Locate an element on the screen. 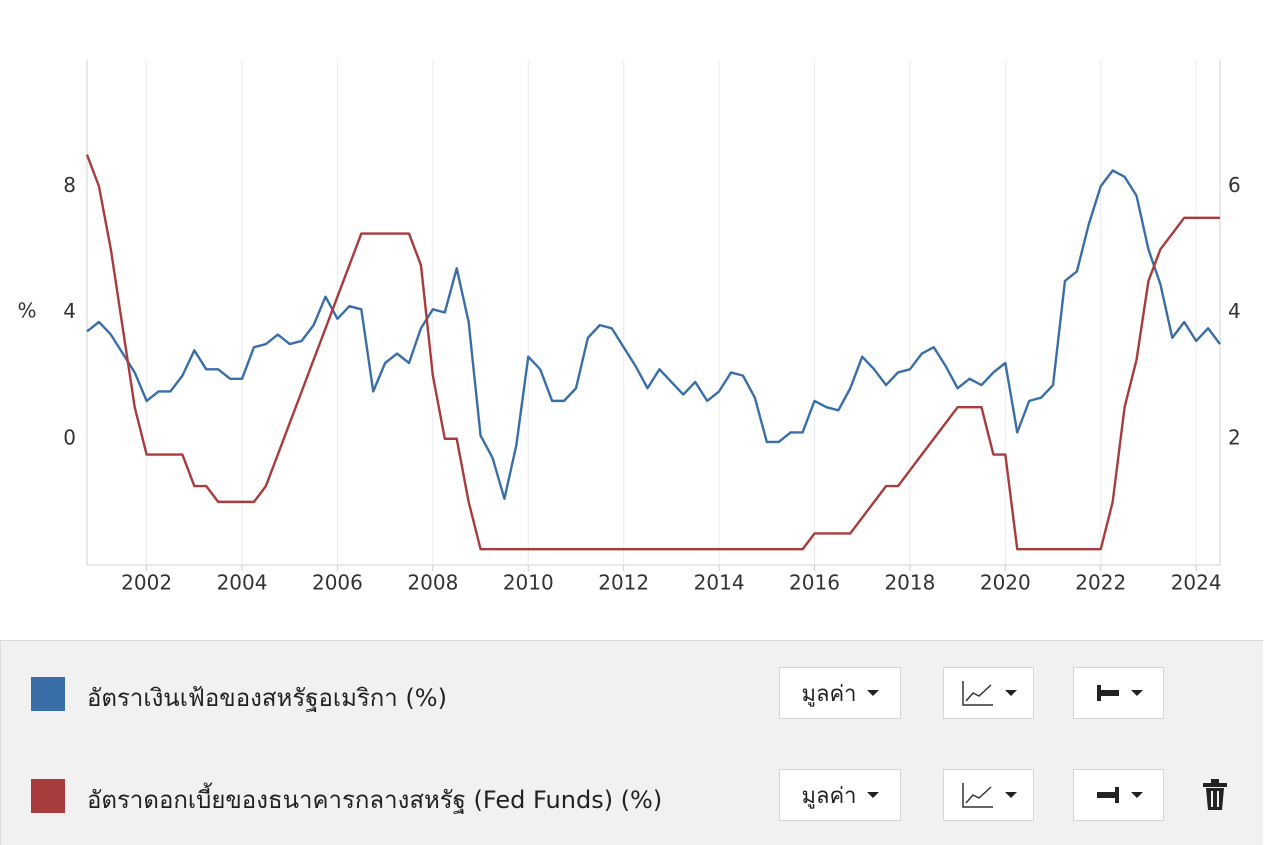  x-tick-label: 2012 is located at coordinates (623, 583).